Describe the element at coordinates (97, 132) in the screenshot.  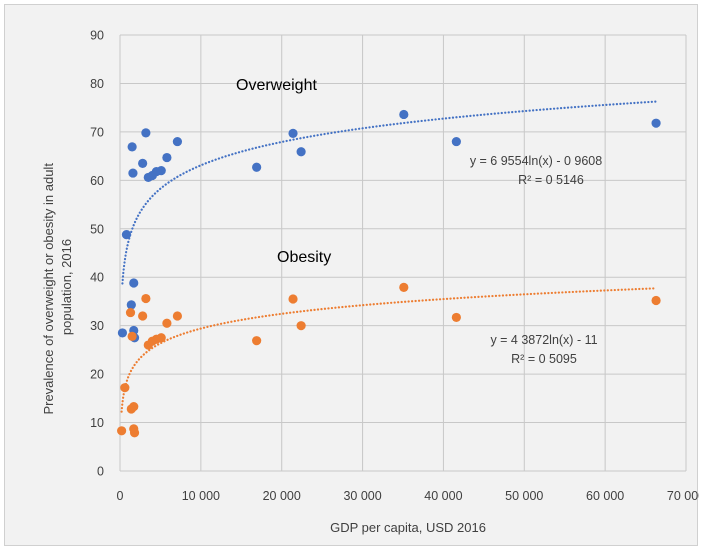
I see `y-tick-label: 70` at that location.